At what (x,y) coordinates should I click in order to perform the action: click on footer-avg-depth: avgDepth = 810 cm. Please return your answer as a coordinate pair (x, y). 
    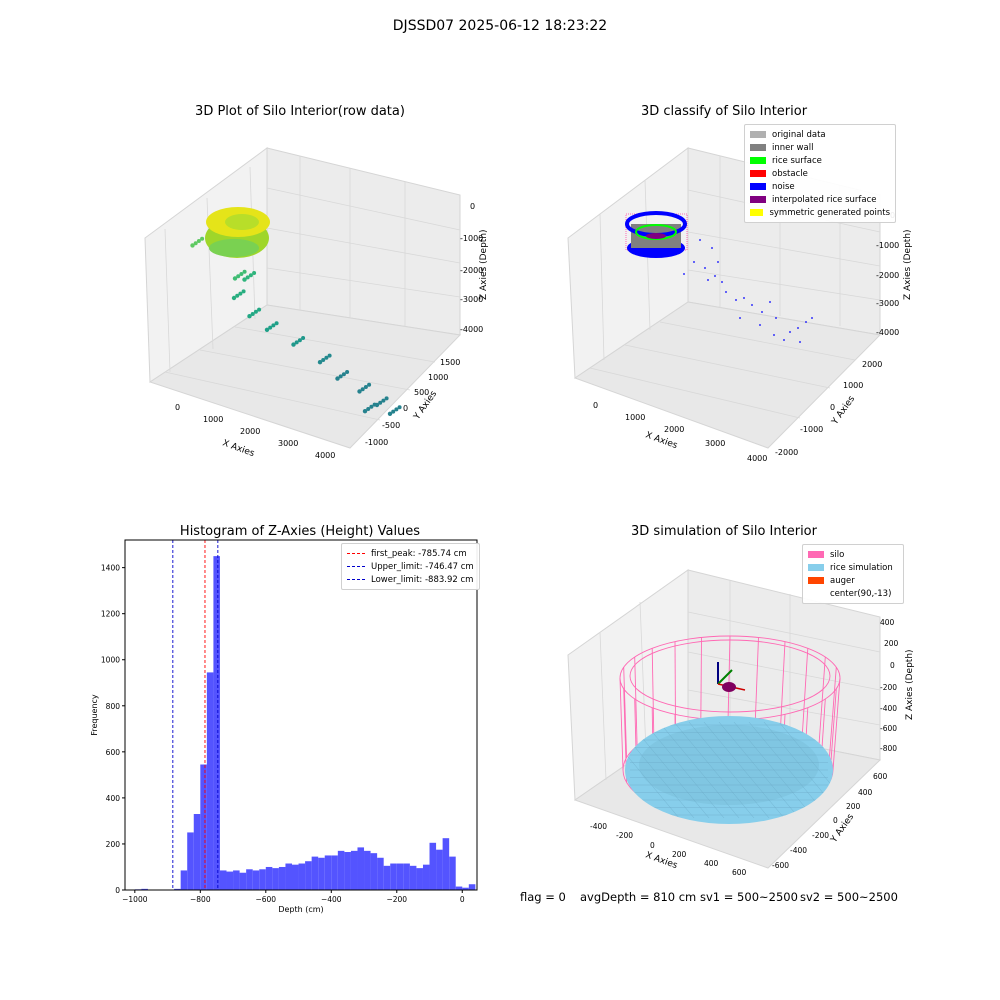
    Looking at the image, I should click on (638, 897).